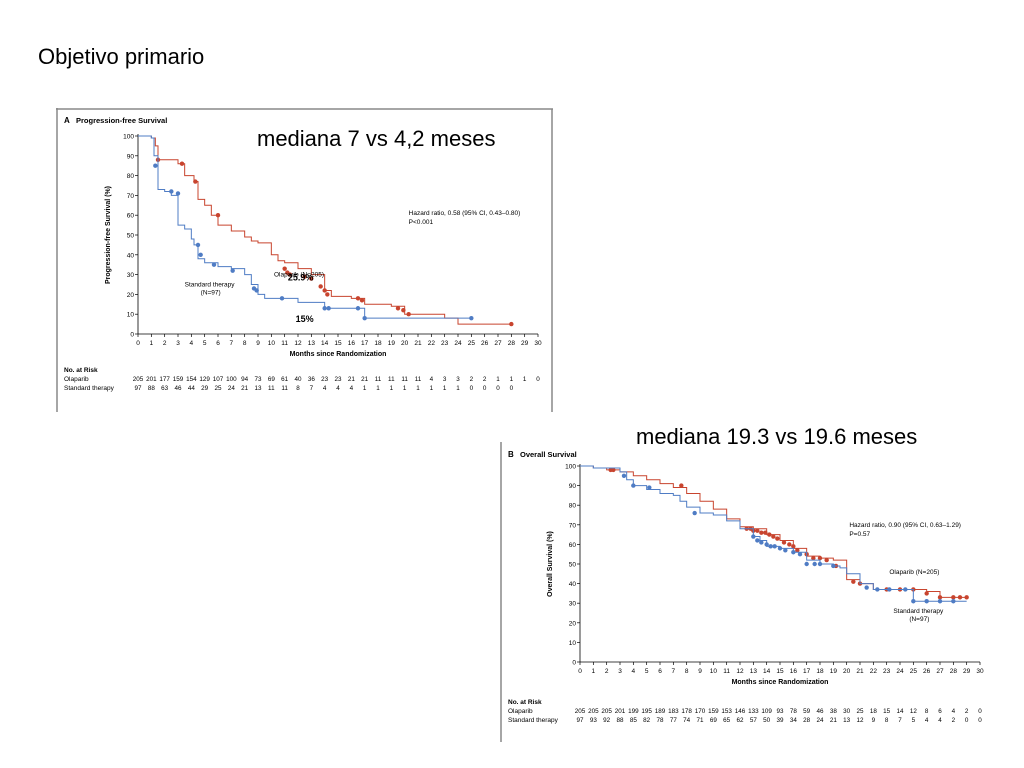  Describe the element at coordinates (465, 213) in the screenshot. I see `hazard-ratio-text: Hazard ratio, 0.58 (95% CI, 0.43–0.80)` at that location.